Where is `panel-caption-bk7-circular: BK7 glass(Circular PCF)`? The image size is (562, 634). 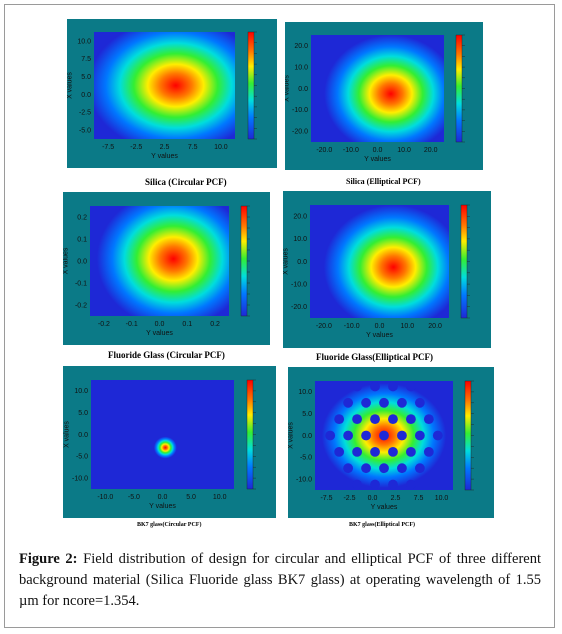 panel-caption-bk7-circular: BK7 glass(Circular PCF) is located at coordinates (169, 525).